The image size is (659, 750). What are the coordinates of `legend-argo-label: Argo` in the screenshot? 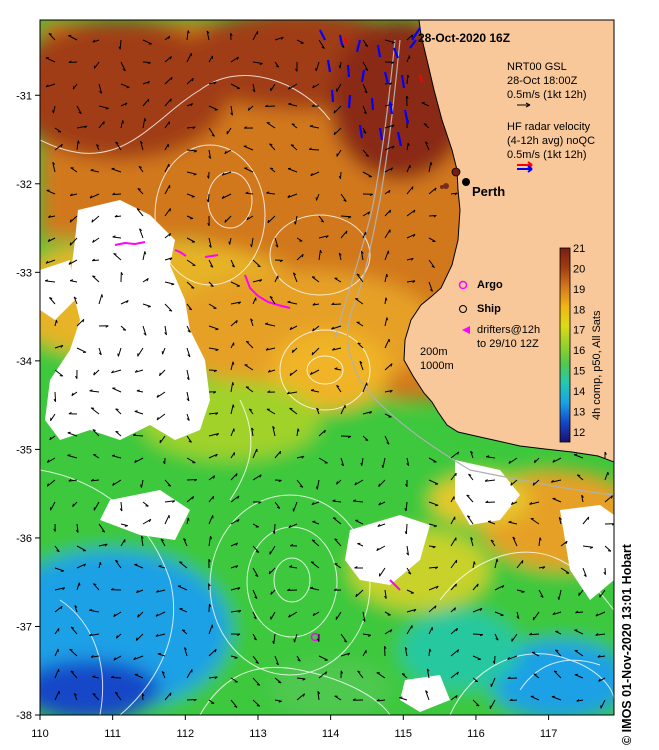 It's located at (490, 285).